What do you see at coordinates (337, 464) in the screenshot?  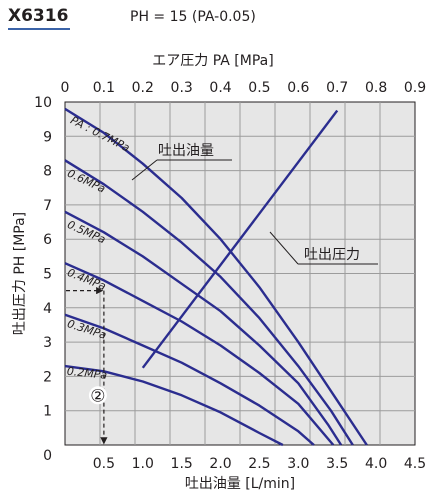 I see `x-tick-label: 3.5` at bounding box center [337, 464].